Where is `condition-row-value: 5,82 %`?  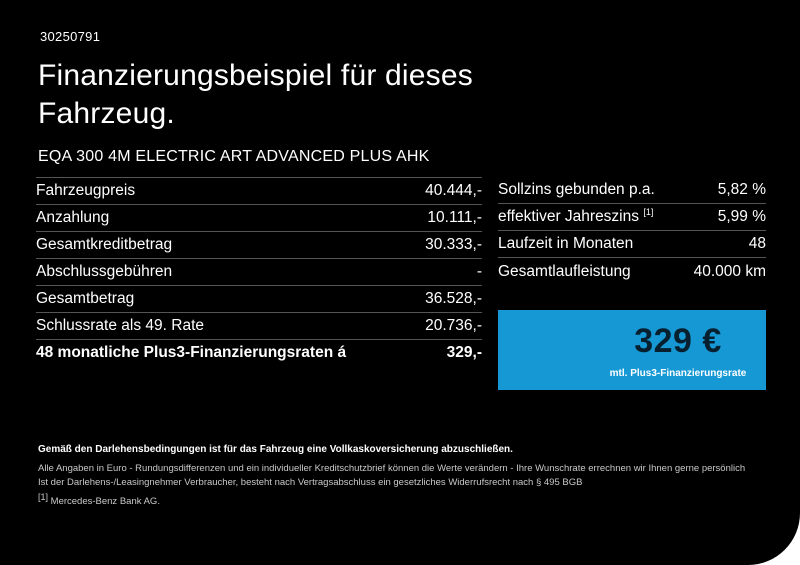 condition-row-value: 5,82 % is located at coordinates (741, 189).